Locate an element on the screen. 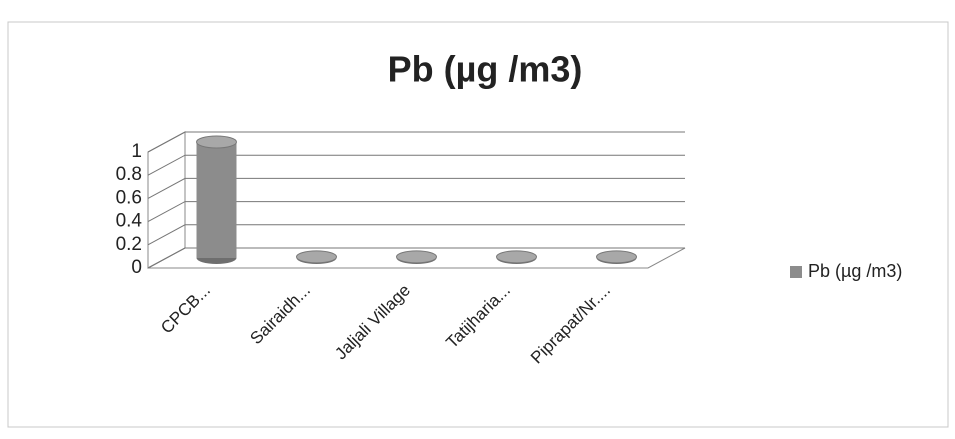 The height and width of the screenshot is (439, 955). bar-body is located at coordinates (216, 200).